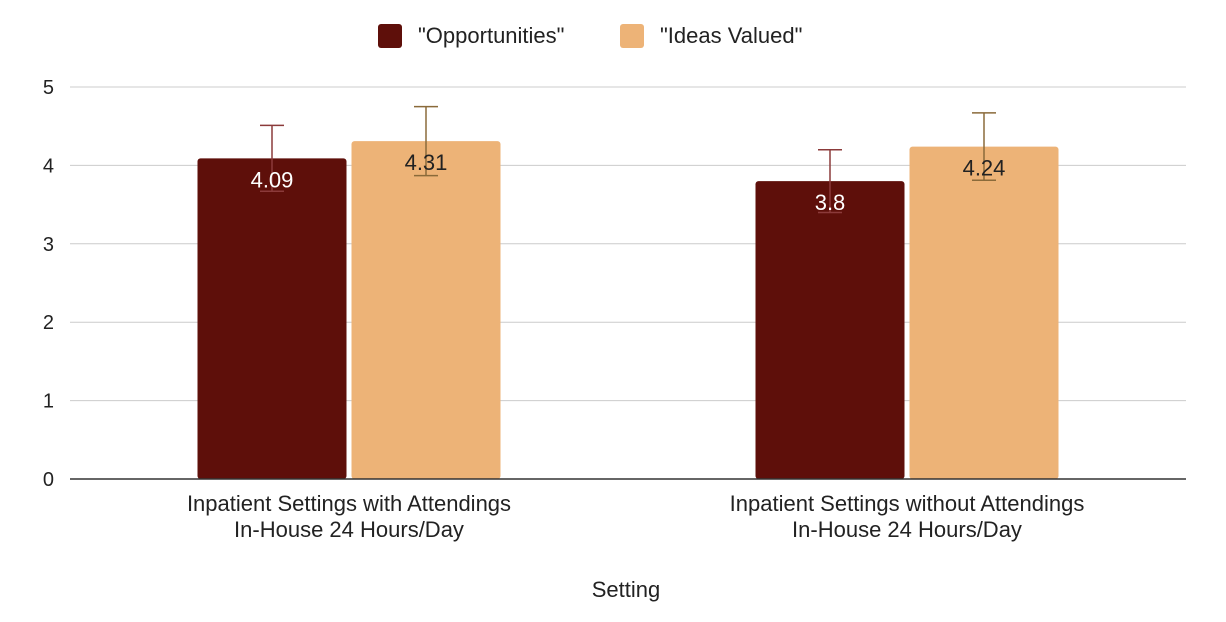 The image size is (1226, 622). What do you see at coordinates (830, 202) in the screenshot?
I see `data-label: 3.8` at bounding box center [830, 202].